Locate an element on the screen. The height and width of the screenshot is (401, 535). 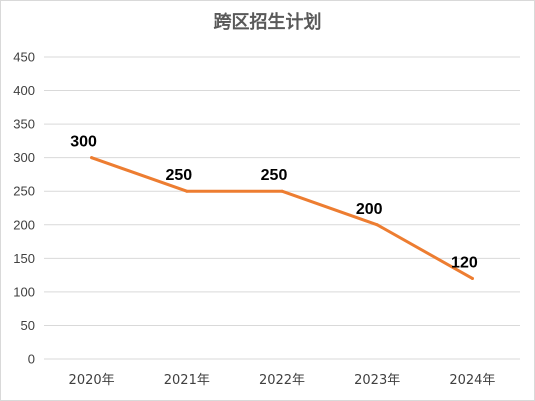
y-tick-label: 50 is located at coordinates (28, 325).